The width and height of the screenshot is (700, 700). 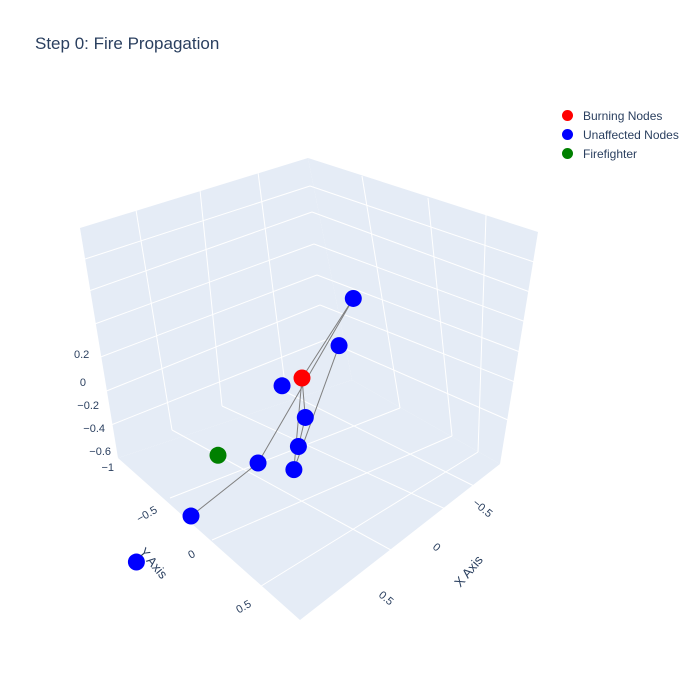 I want to click on y-tick: −0.5, so click(x=147, y=514).